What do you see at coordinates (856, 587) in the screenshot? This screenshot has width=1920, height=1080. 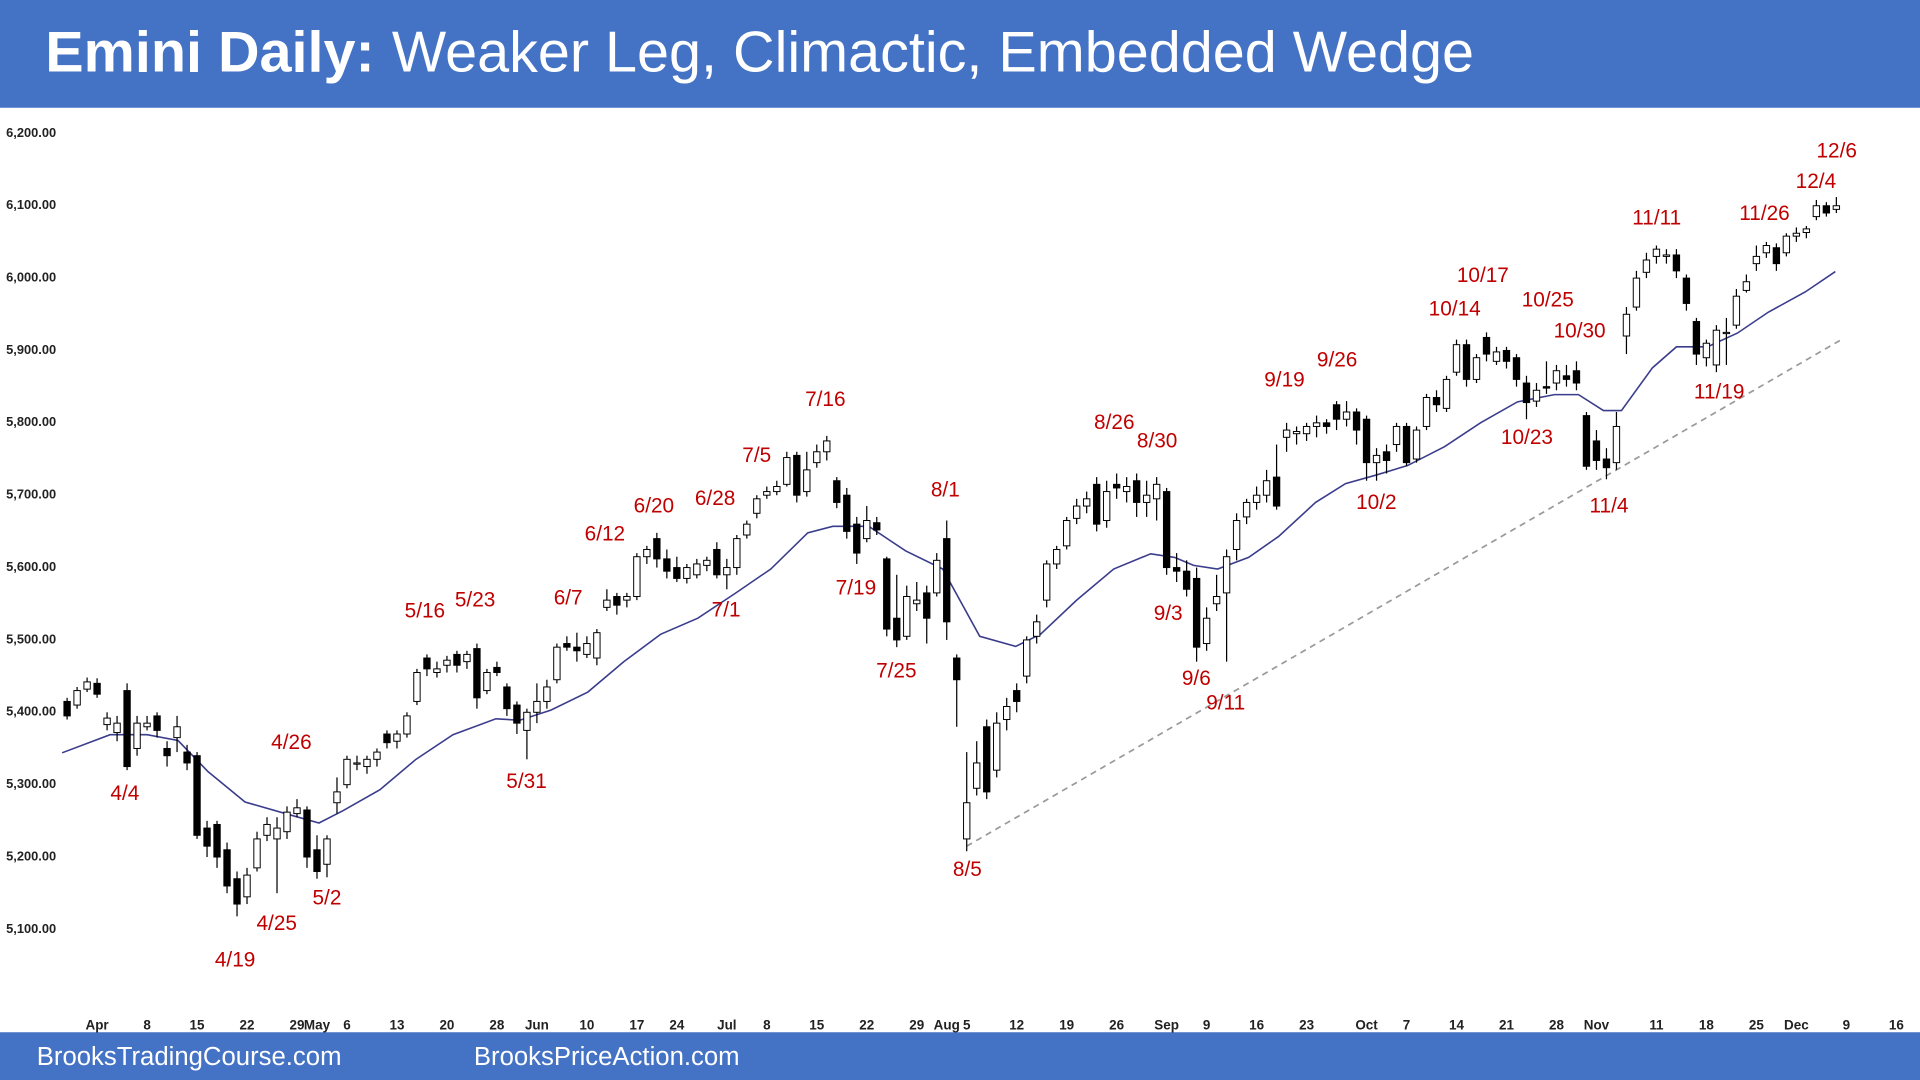 I see `date-annotation: 7/19` at bounding box center [856, 587].